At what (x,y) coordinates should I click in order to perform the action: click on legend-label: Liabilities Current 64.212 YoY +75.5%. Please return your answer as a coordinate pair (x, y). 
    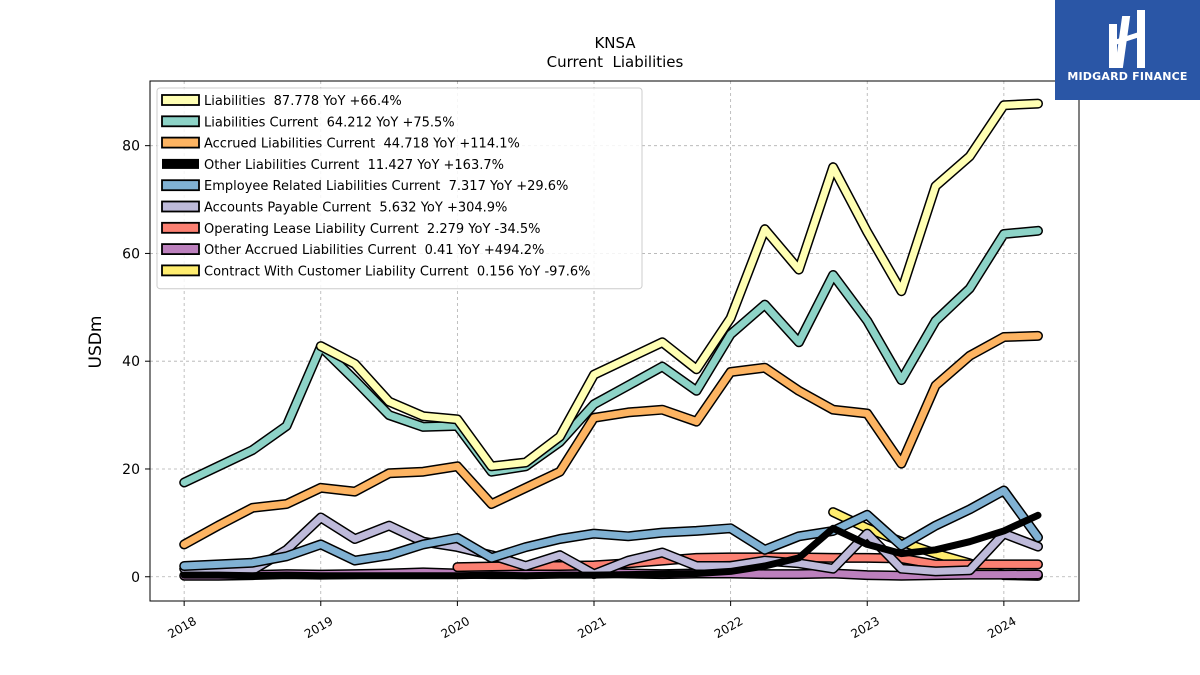
    Looking at the image, I should click on (329, 122).